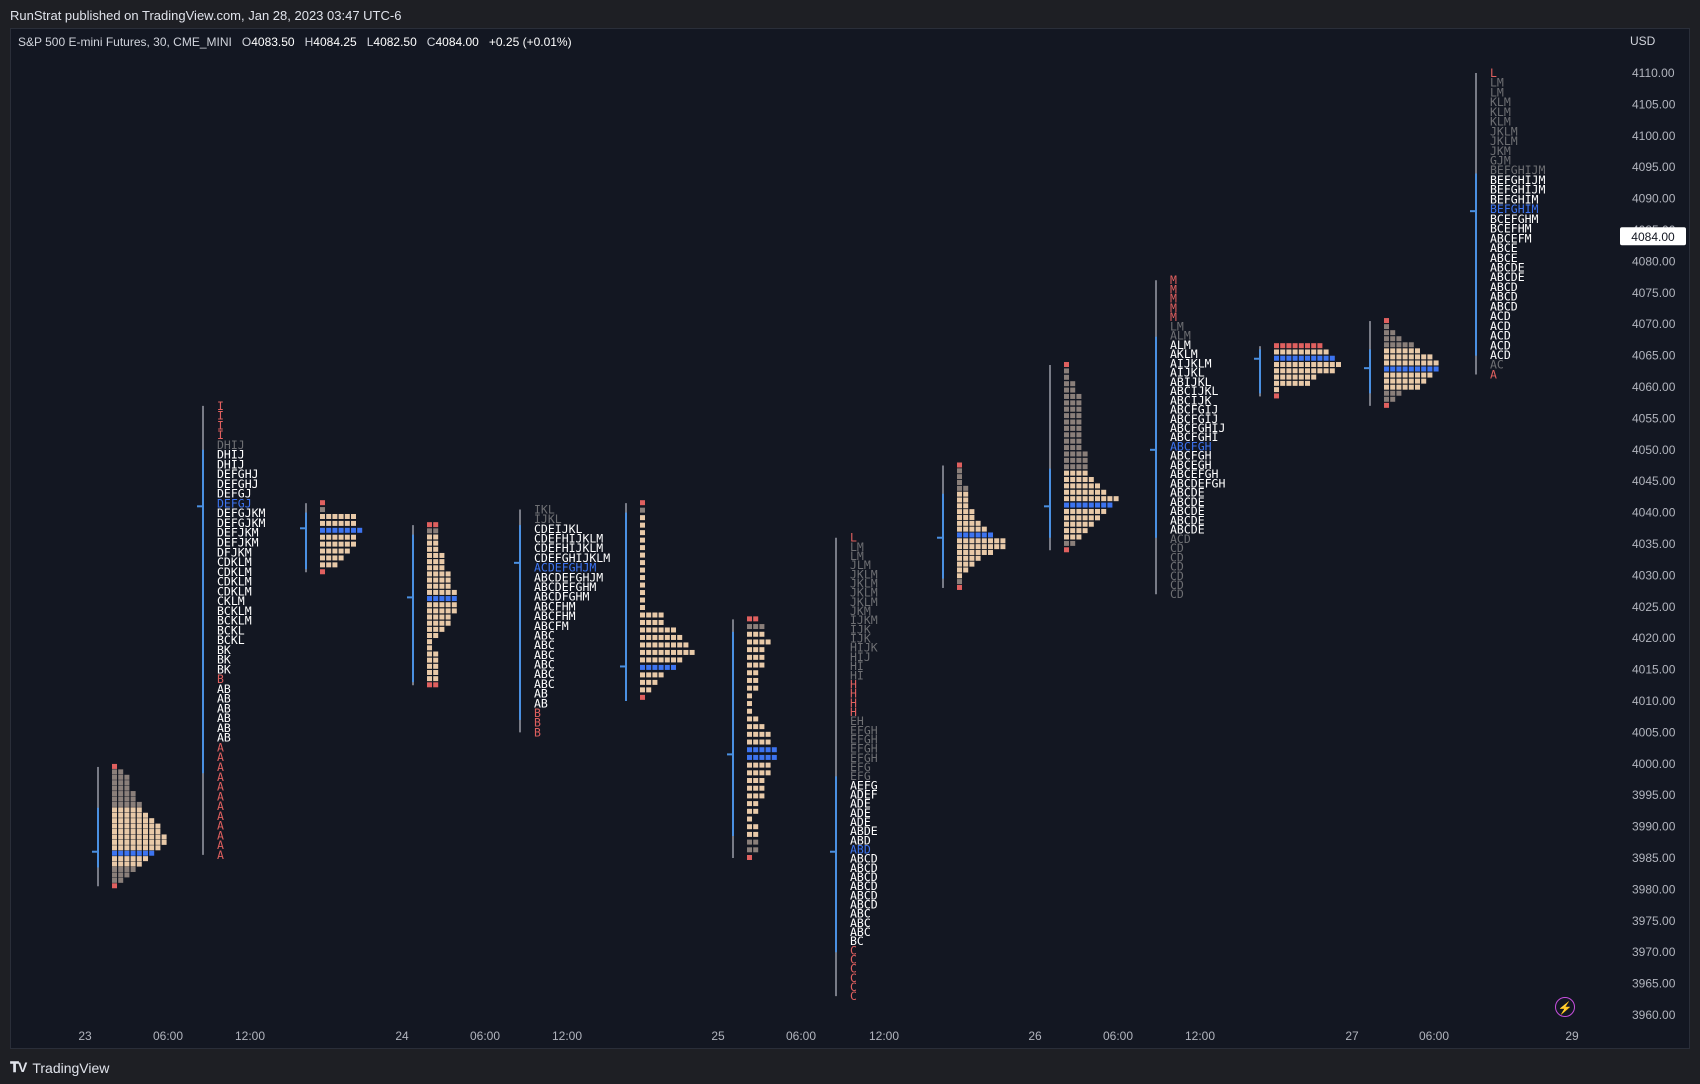 Image resolution: width=1700 pixels, height=1084 pixels. What do you see at coordinates (555, 616) in the screenshot?
I see `tpo-letter-row: ABCFHM` at bounding box center [555, 616].